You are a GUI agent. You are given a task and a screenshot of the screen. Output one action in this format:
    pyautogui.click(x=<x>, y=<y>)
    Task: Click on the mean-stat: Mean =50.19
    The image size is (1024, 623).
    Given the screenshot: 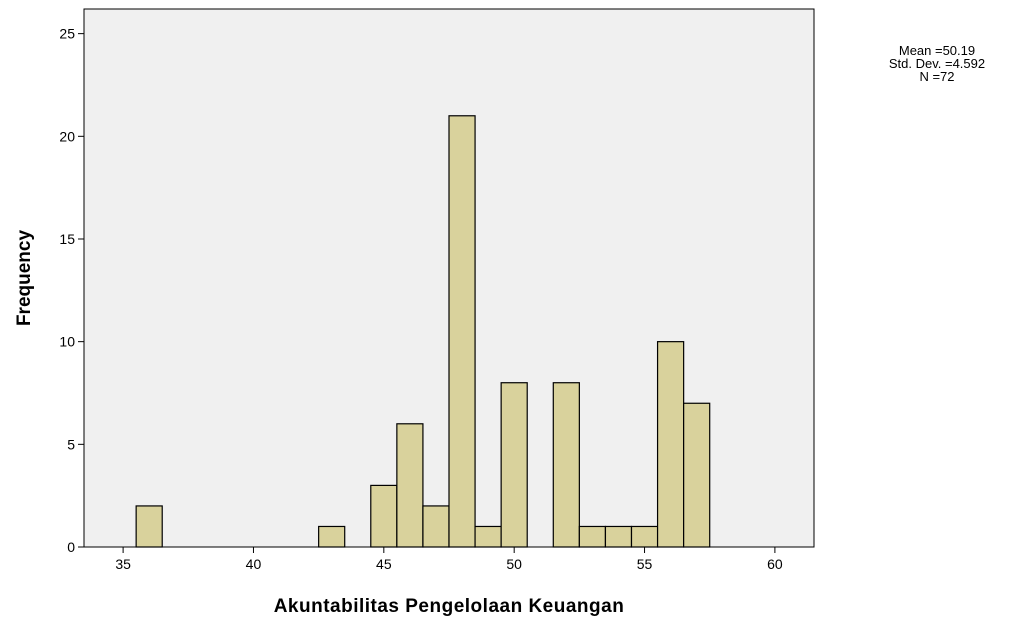 What is the action you would take?
    pyautogui.click(x=937, y=50)
    